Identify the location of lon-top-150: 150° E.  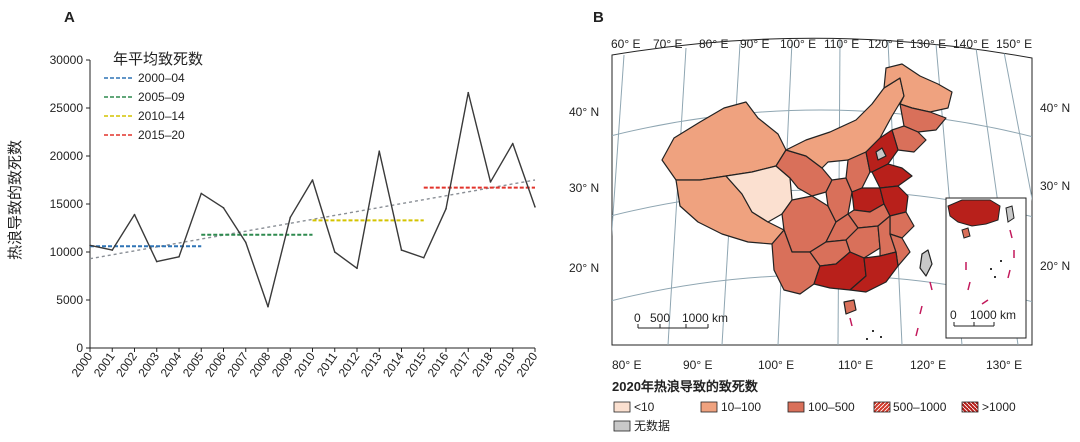
(1014, 44).